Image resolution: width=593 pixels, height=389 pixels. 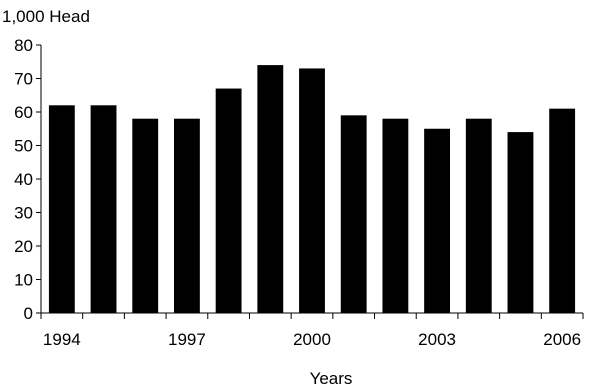 What do you see at coordinates (61, 209) in the screenshot?
I see `bar-1994` at bounding box center [61, 209].